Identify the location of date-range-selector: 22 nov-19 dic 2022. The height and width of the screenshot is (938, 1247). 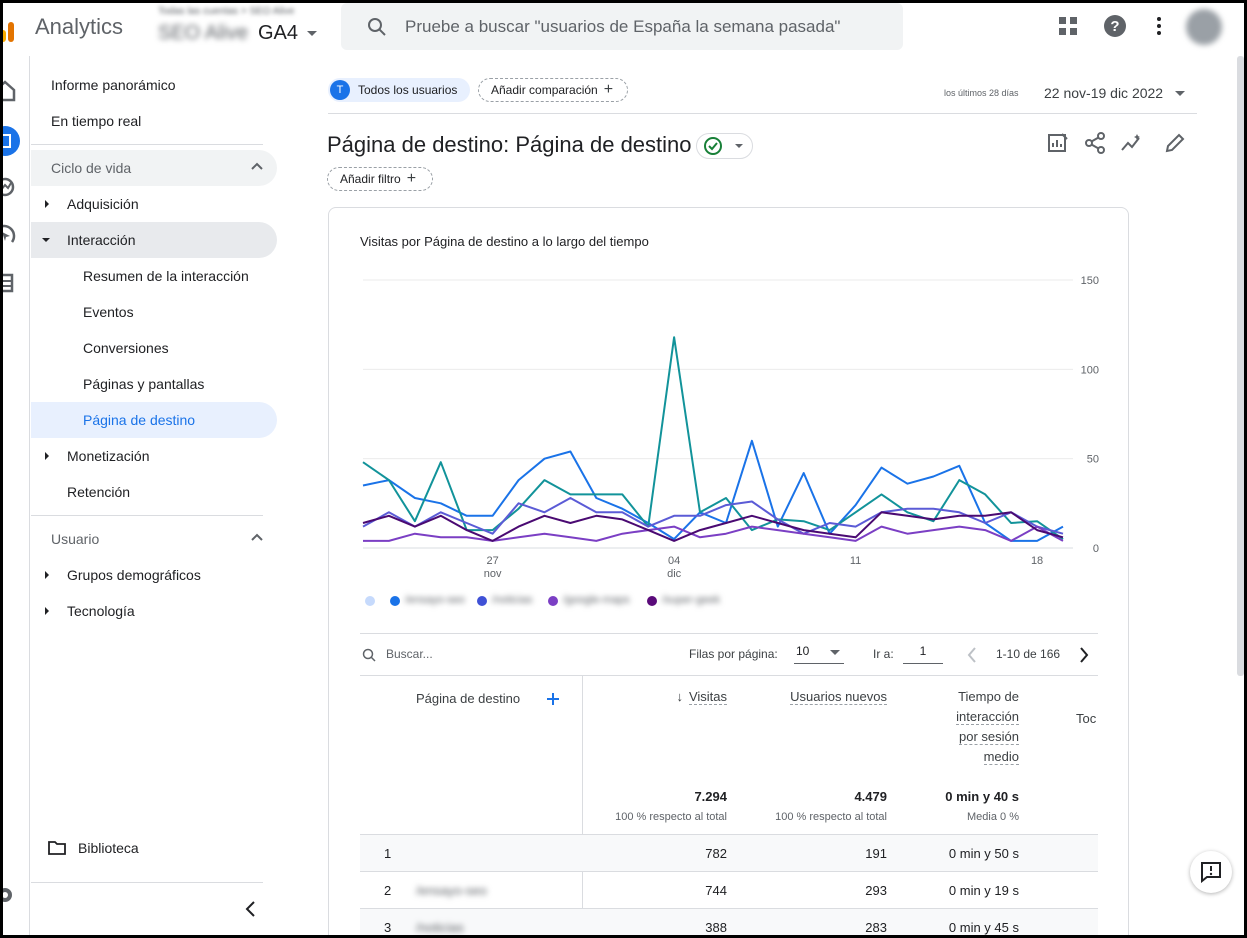
(1104, 93).